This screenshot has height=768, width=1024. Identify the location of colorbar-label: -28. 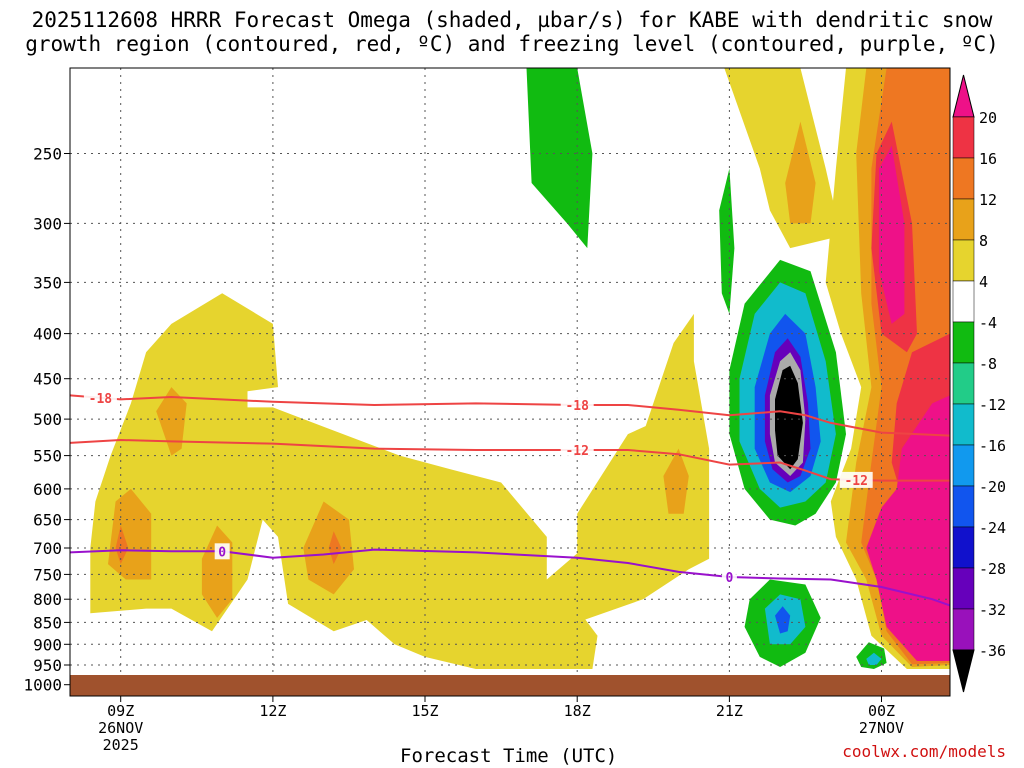
(992, 569).